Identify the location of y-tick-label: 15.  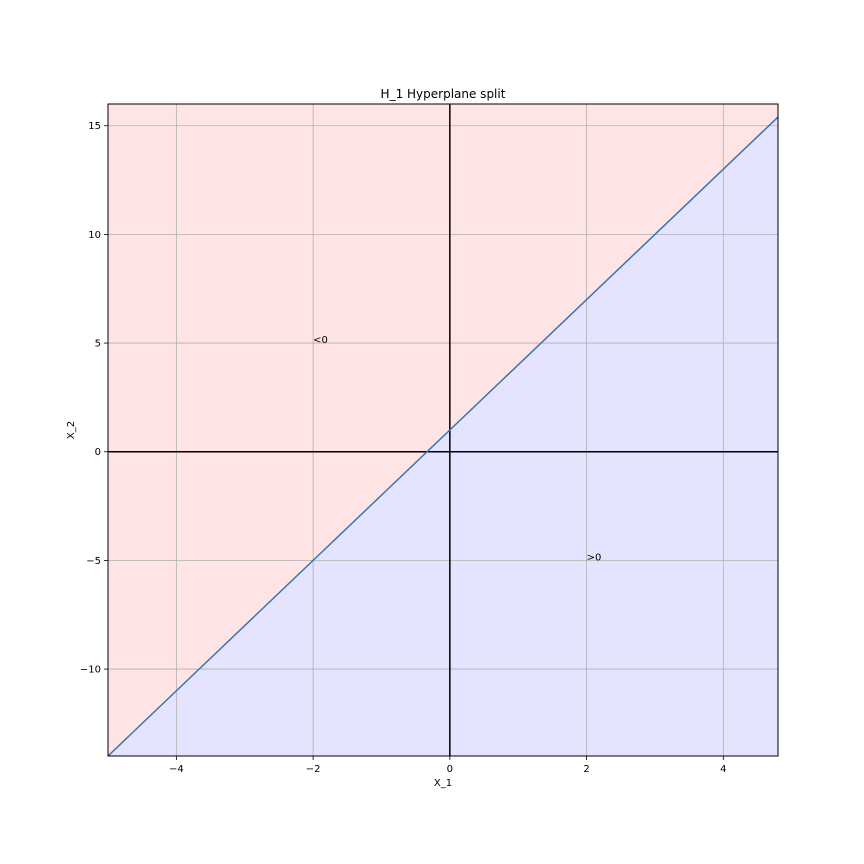
(94, 126).